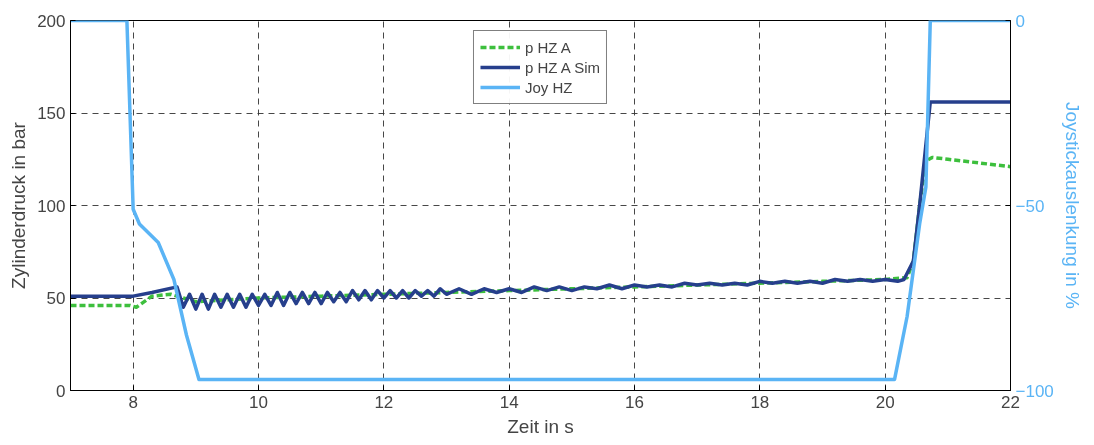 The width and height of the screenshot is (1094, 445). Describe the element at coordinates (1072, 206) in the screenshot. I see `y2-axis-title: Joystickauslenkung in %` at that location.